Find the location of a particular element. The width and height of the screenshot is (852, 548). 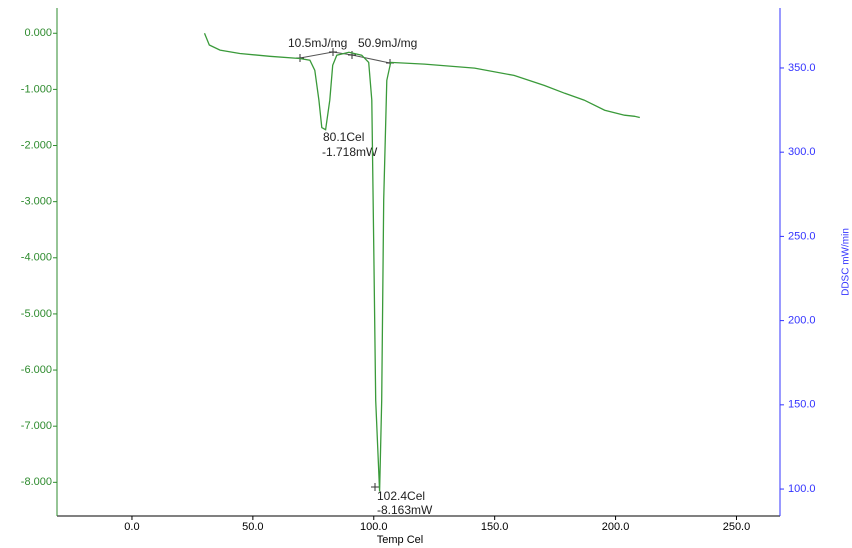

annotation: 102.4Cel is located at coordinates (401, 496).